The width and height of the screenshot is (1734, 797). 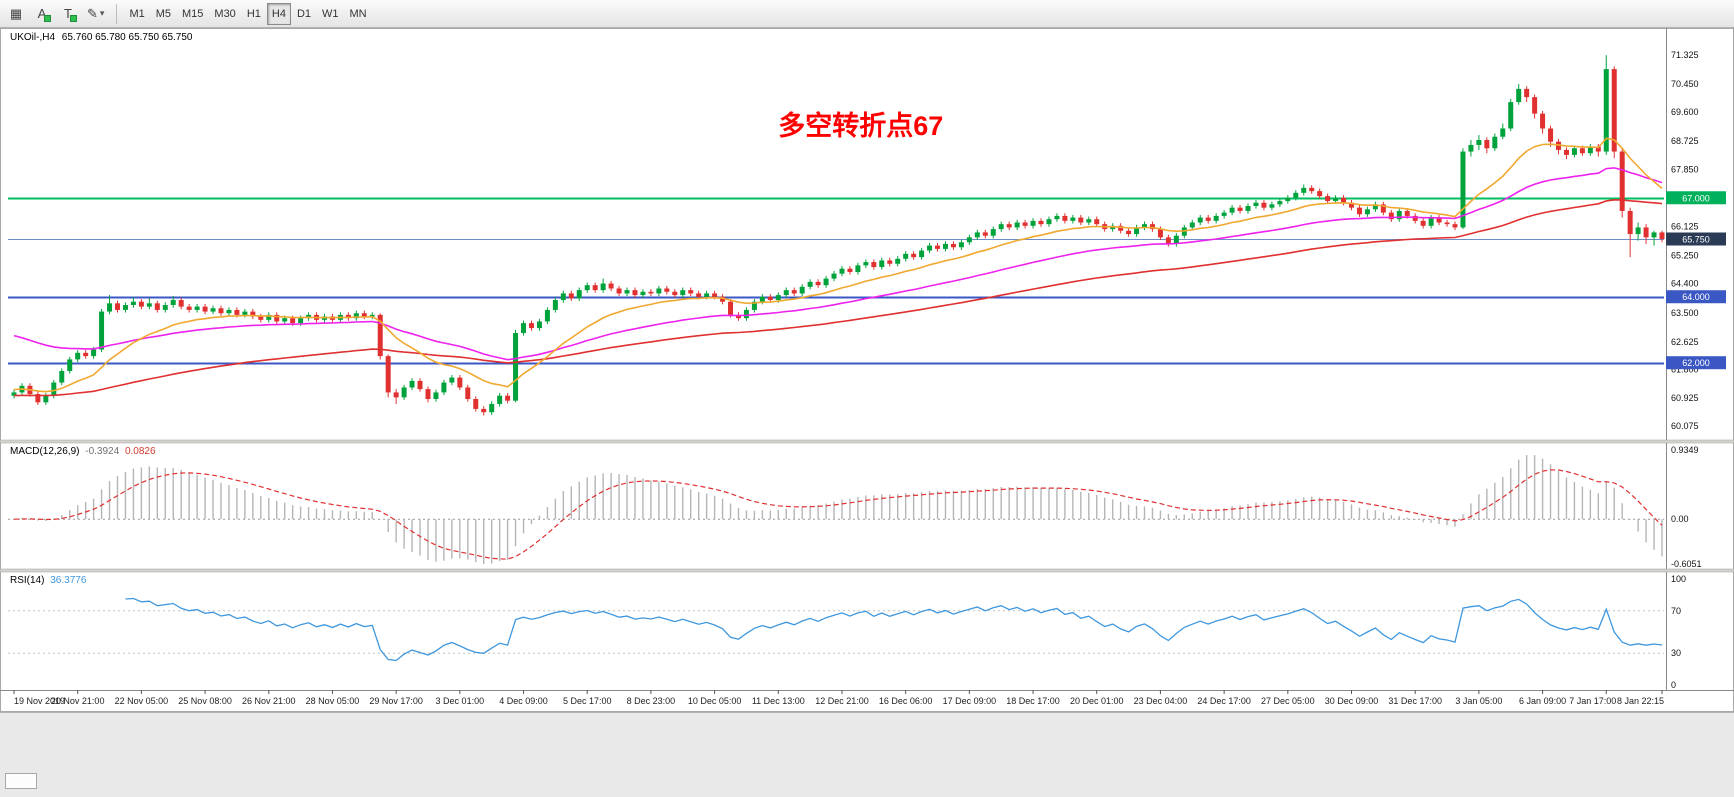 I want to click on svg-text: 5 Dec 17:00, so click(x=587, y=701).